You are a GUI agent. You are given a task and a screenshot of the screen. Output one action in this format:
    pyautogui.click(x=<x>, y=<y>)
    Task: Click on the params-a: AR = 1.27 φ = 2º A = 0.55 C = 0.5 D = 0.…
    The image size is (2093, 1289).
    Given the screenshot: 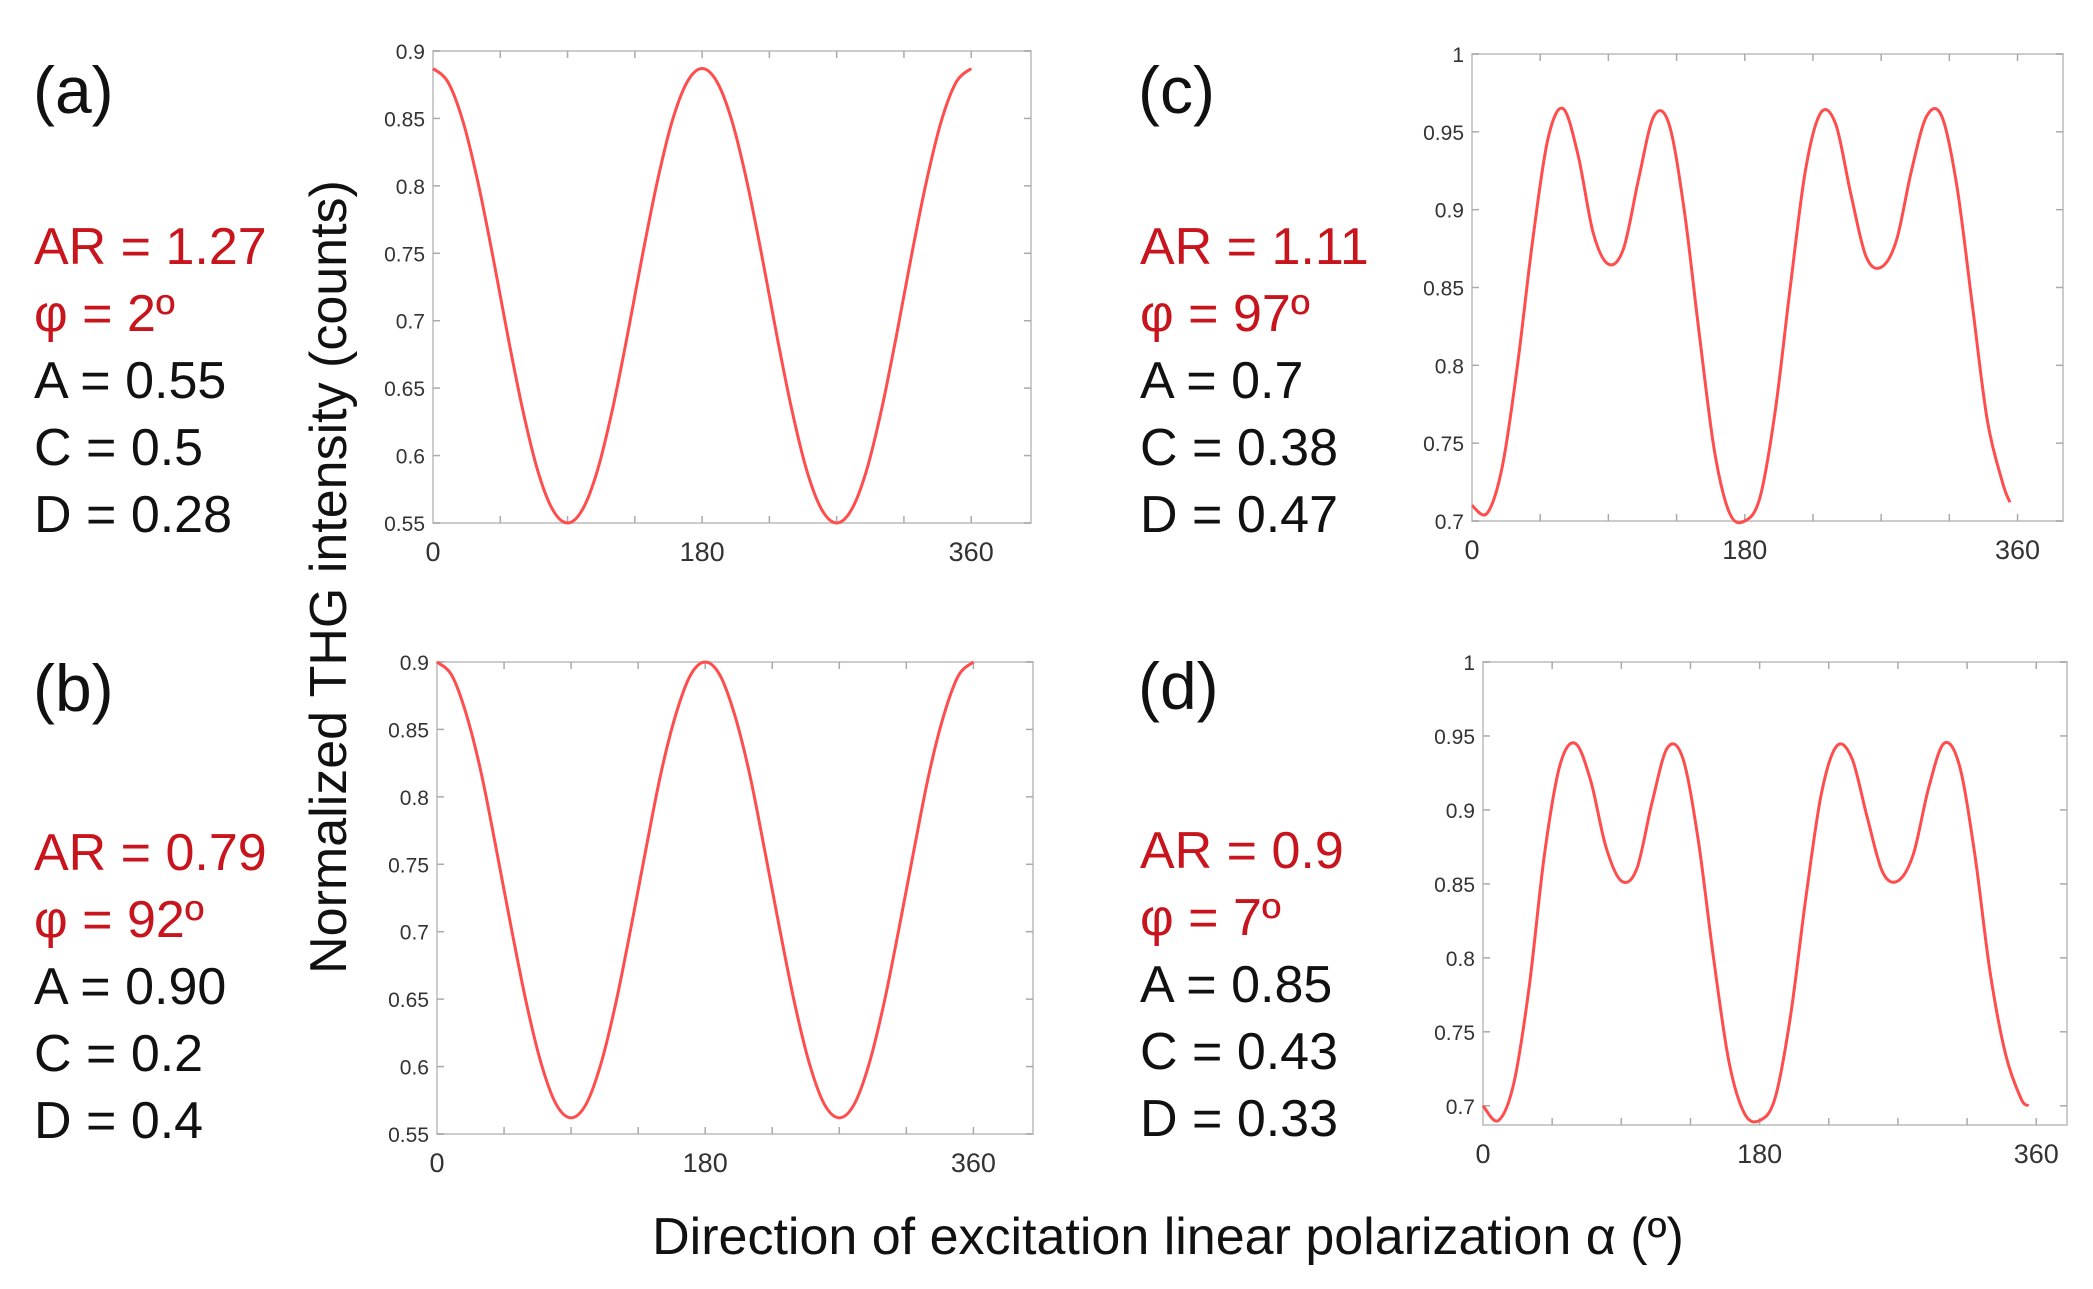 What is the action you would take?
    pyautogui.click(x=150, y=381)
    